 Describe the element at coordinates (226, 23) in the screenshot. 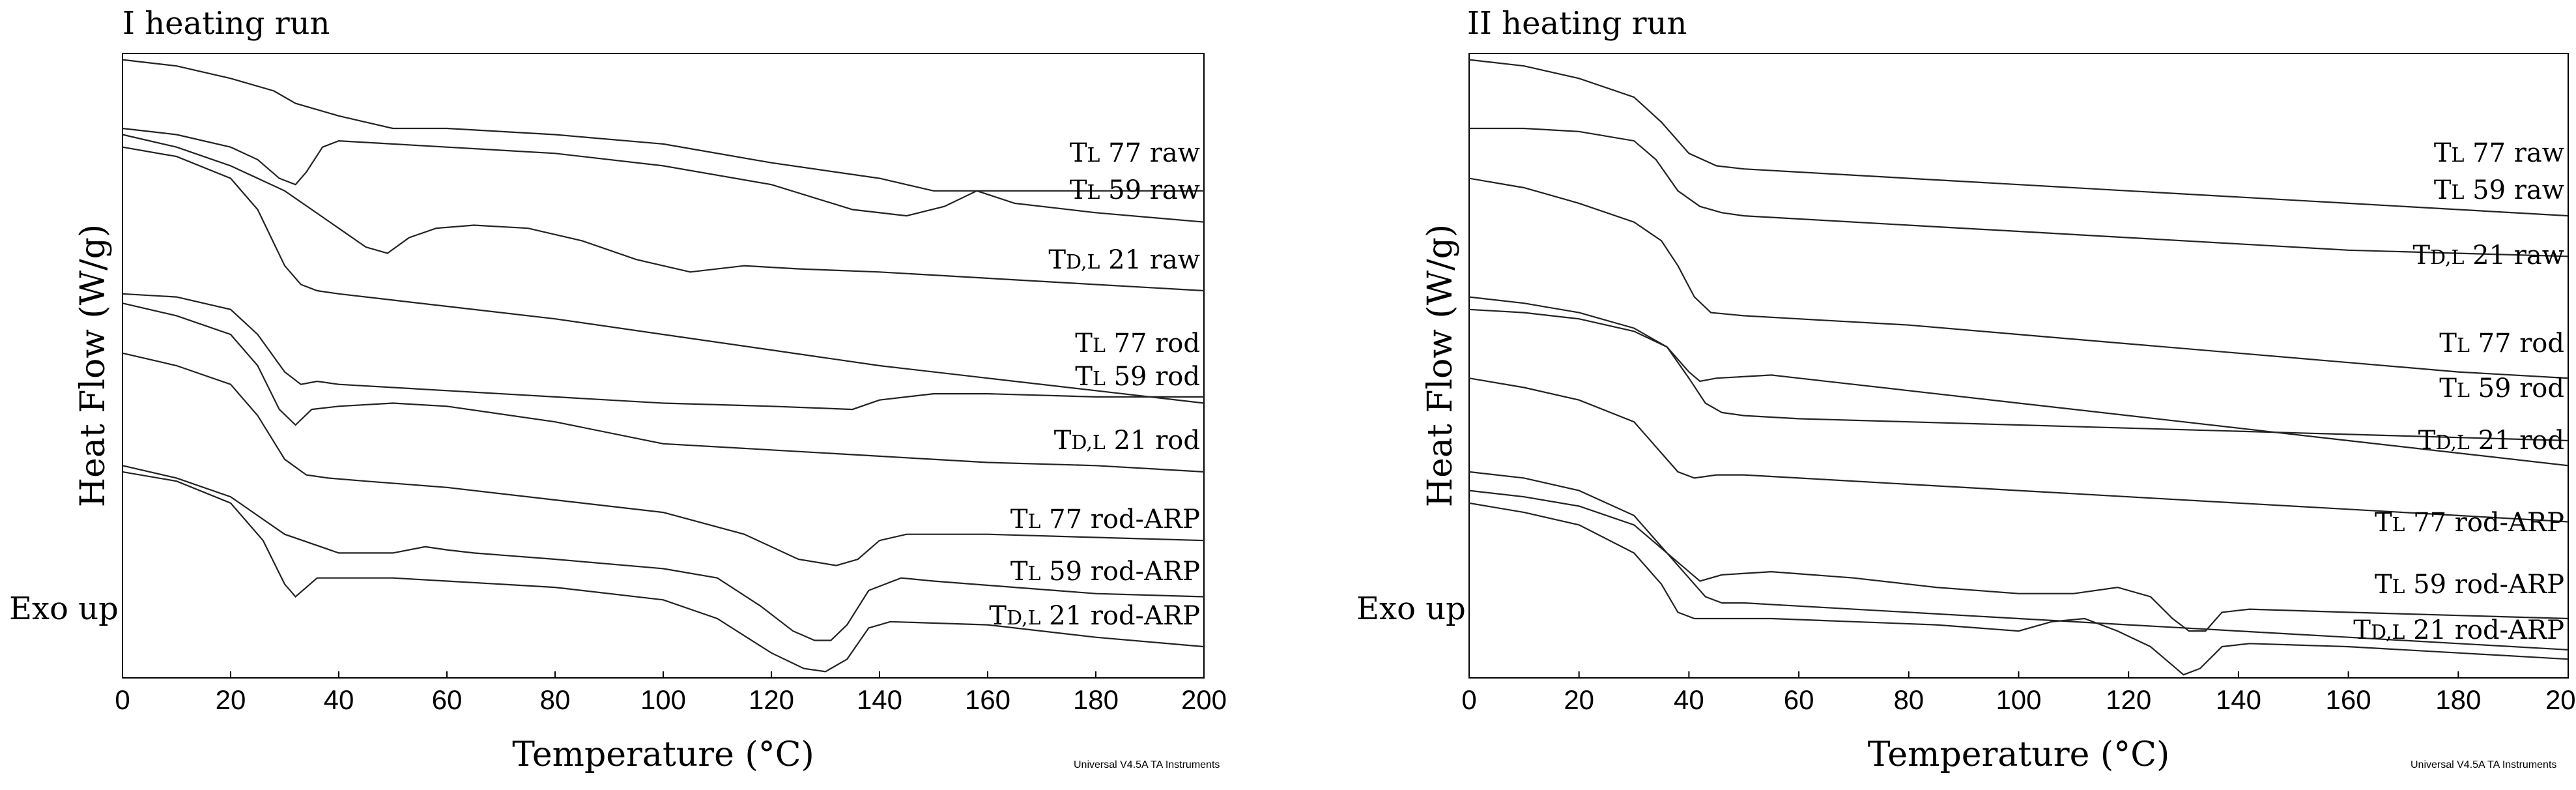

I see `chart-title: I heating run` at that location.